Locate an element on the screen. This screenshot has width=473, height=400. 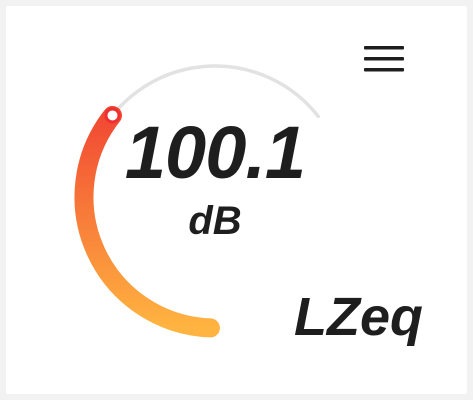
level-value: 100.1 is located at coordinates (215, 152).